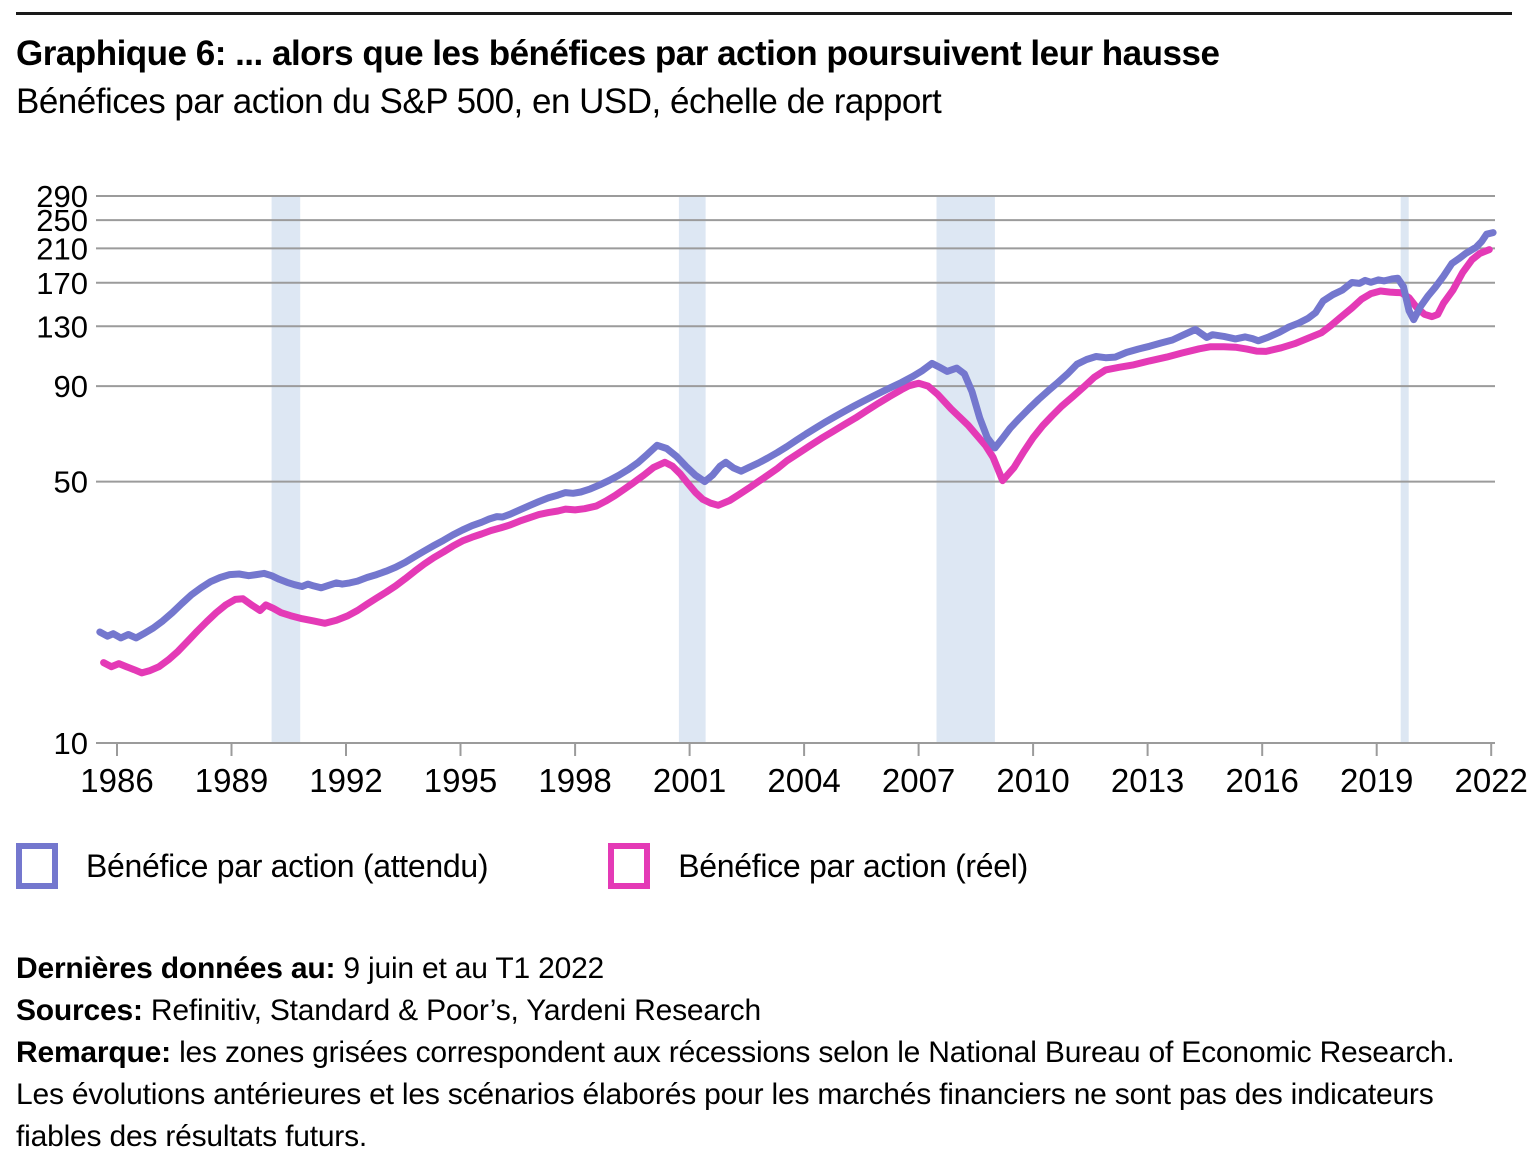  Describe the element at coordinates (853, 865) in the screenshot. I see `legend-label-reel: Bénéfice par action (réel)` at that location.